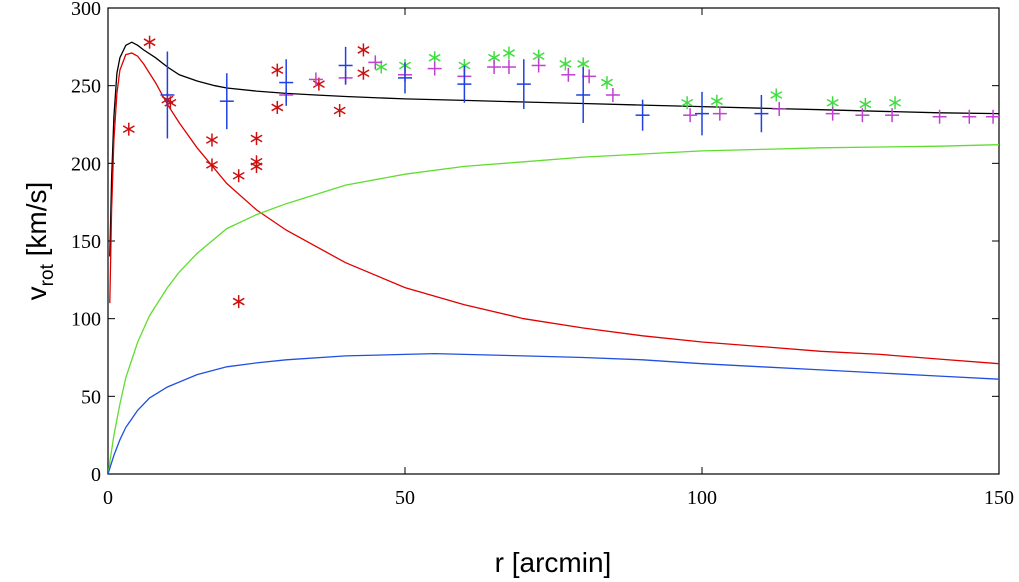 The width and height of the screenshot is (1019, 582). I want to click on y-axis-title-main: v, so click(36, 293).